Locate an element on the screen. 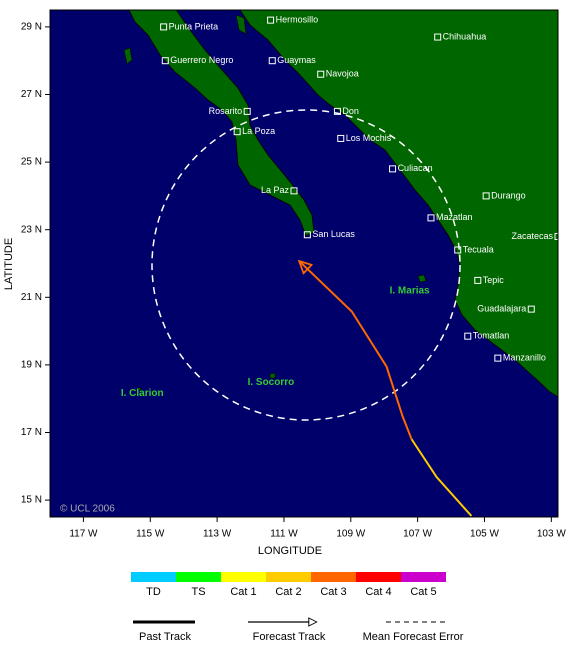 The width and height of the screenshot is (580, 660). city-label: Hermosillo is located at coordinates (297, 20).